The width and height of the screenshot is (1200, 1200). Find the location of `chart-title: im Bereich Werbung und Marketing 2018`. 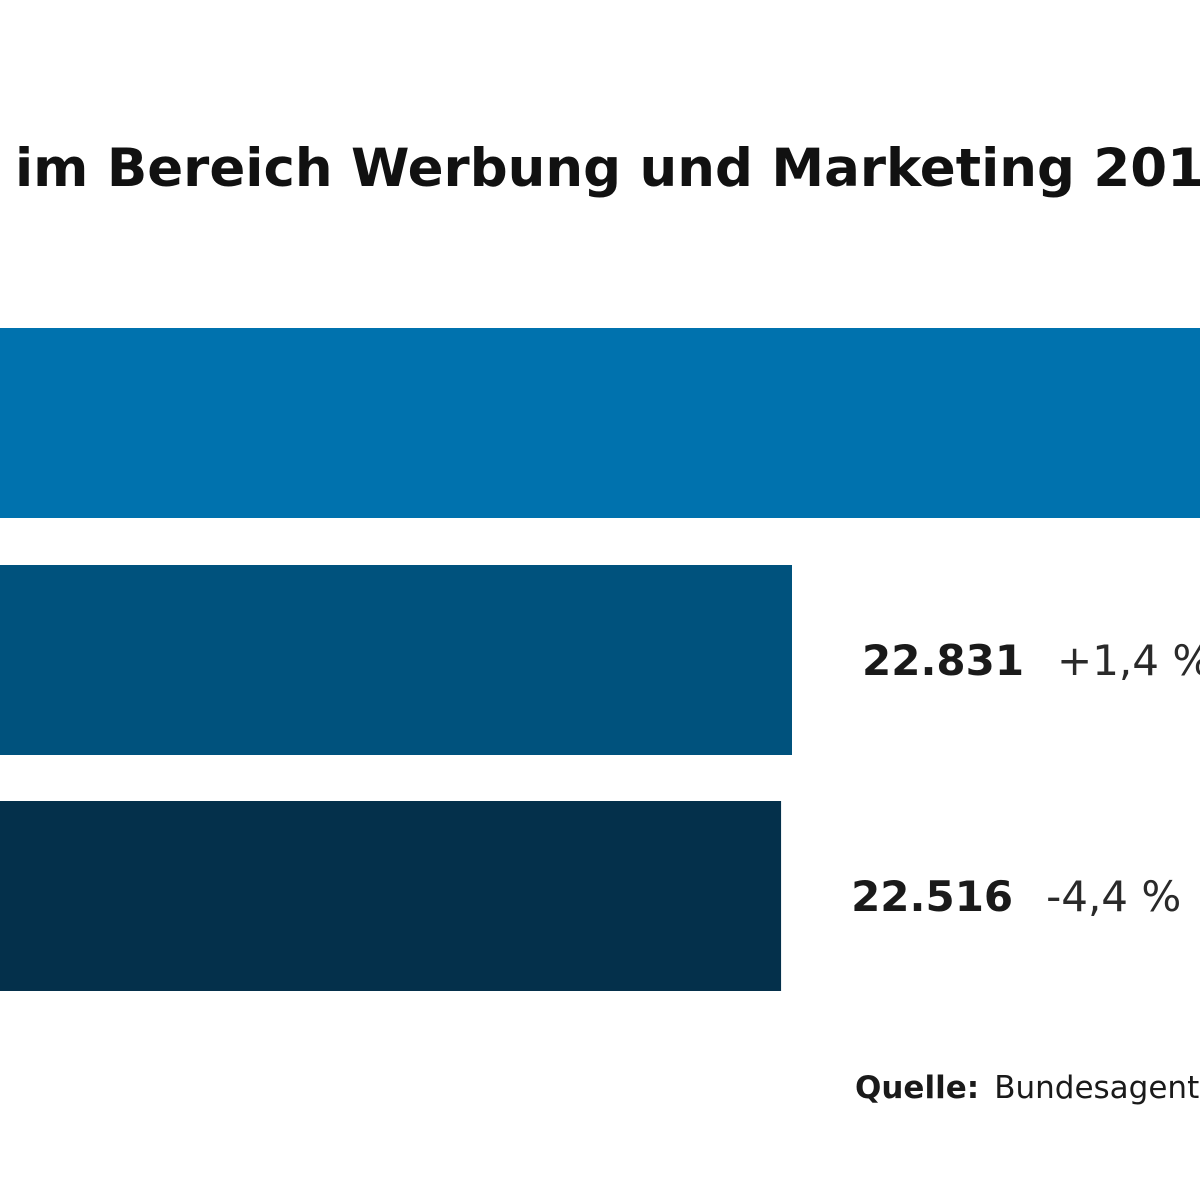

chart-title: im Bereich Werbung und Marketing 2018 is located at coordinates (607, 168).